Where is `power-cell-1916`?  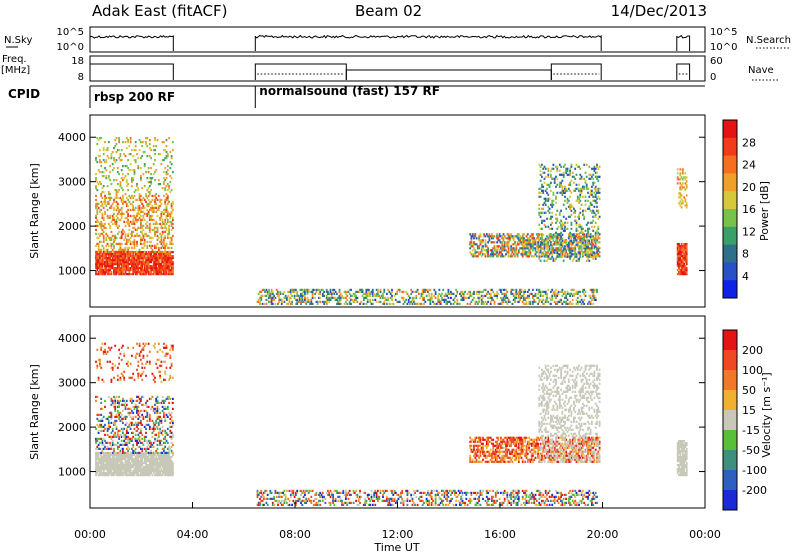
power-cell-1916 is located at coordinates (376, 289).